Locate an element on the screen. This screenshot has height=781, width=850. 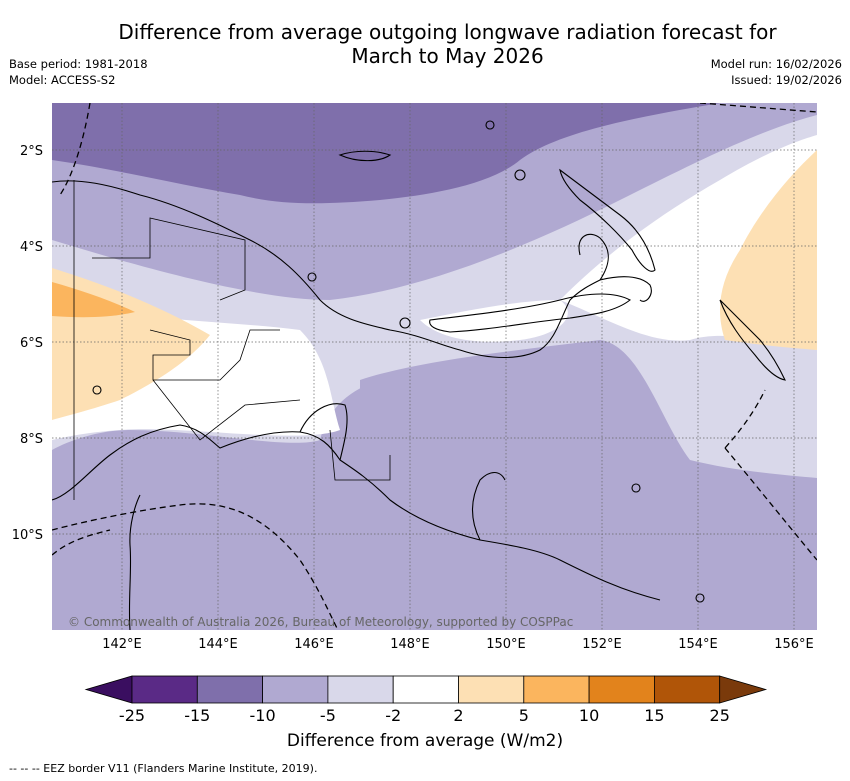
border-sepik is located at coordinates (169, 259).